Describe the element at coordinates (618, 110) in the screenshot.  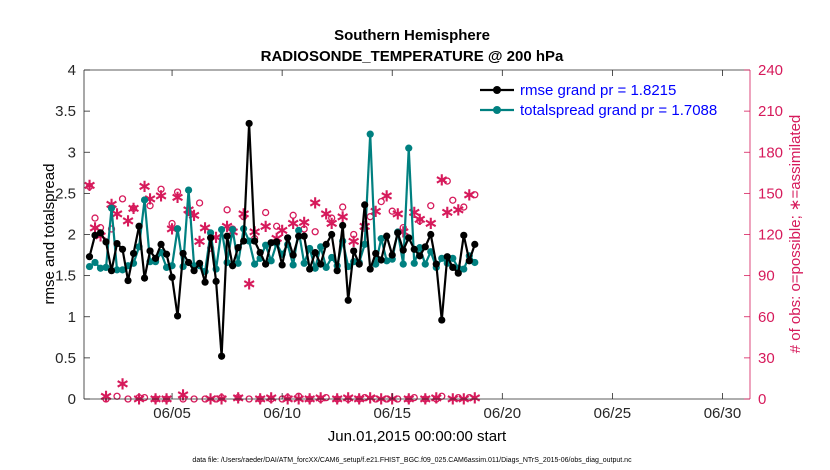
I see `legend-label-spread: totalspread grand pr = 1.7088` at that location.